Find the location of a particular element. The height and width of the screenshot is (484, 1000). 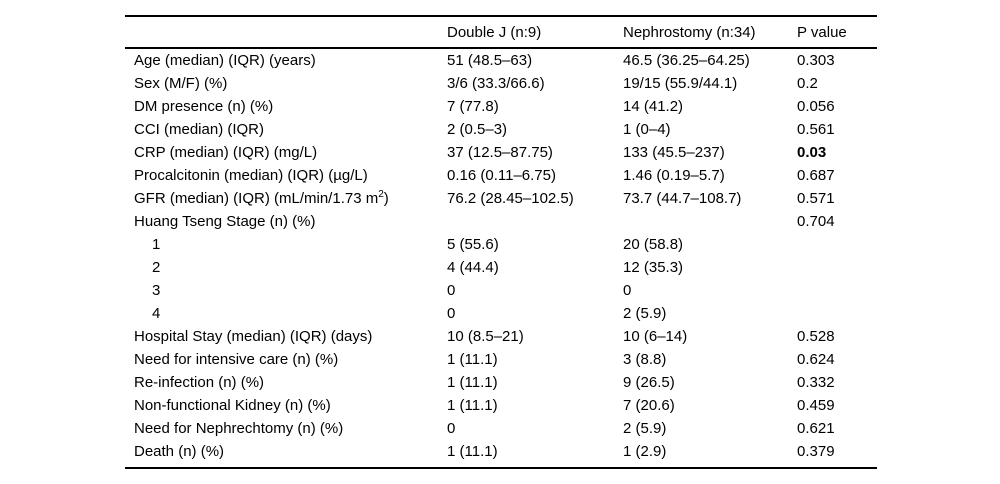

cell-double-j: 37 (12.5–87.75) is located at coordinates (500, 152).